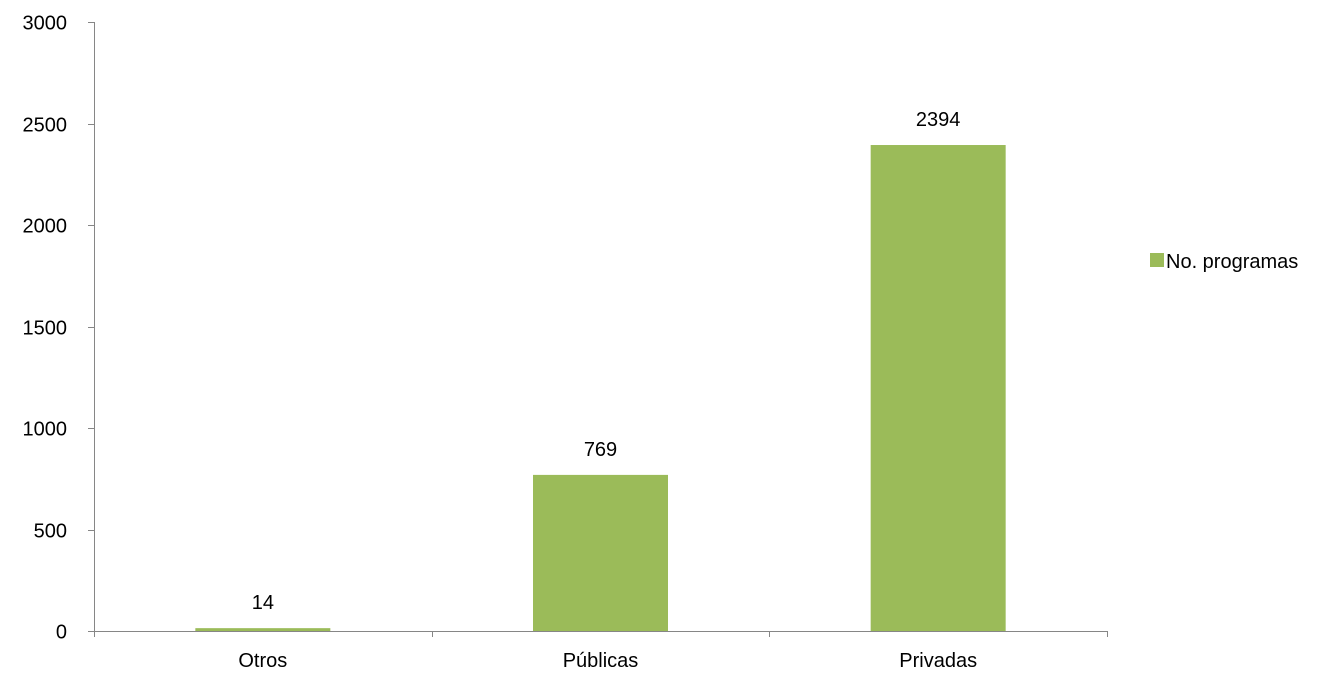 The height and width of the screenshot is (682, 1337). I want to click on bar-públicas, so click(600, 552).